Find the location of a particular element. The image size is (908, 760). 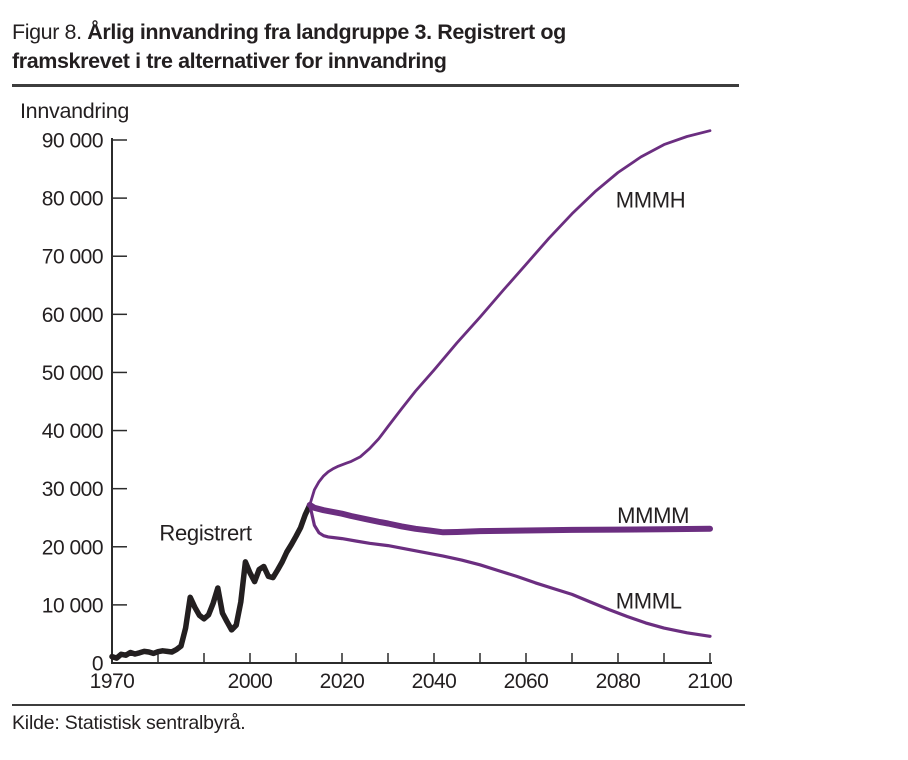

title-divider-rule is located at coordinates (375, 85).